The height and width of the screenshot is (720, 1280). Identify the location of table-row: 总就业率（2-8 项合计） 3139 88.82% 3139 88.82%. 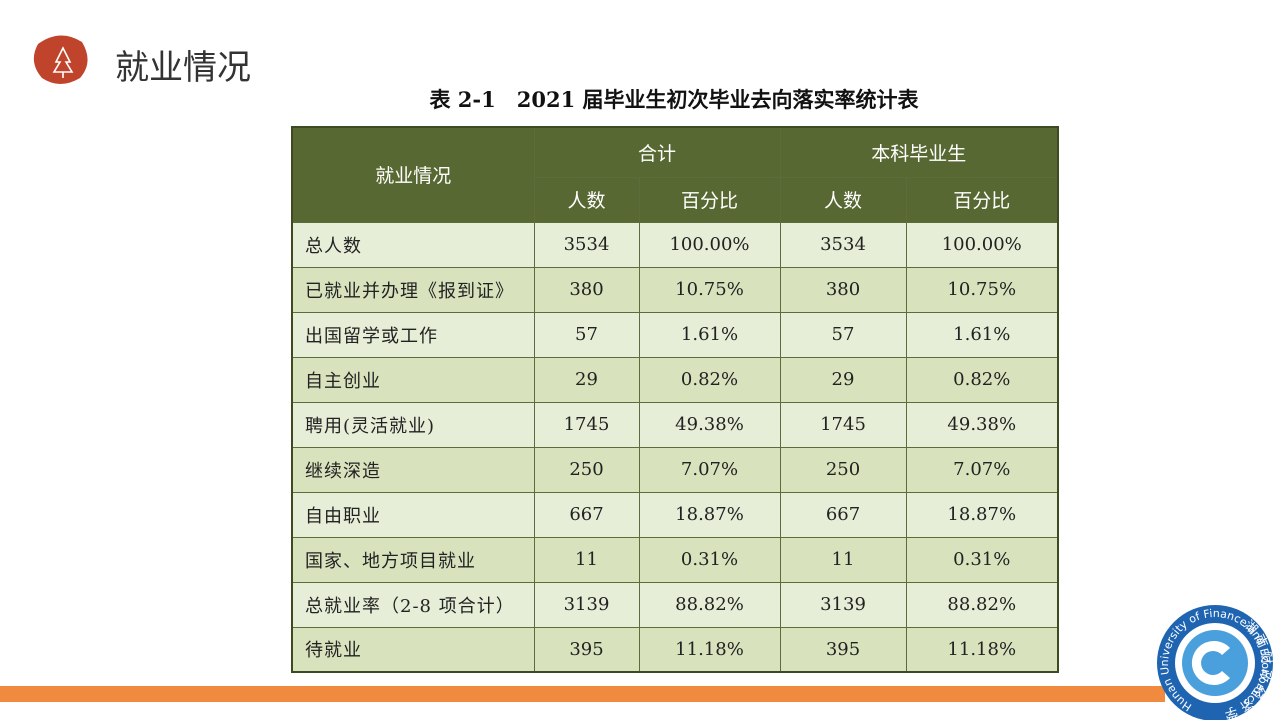
(675, 604).